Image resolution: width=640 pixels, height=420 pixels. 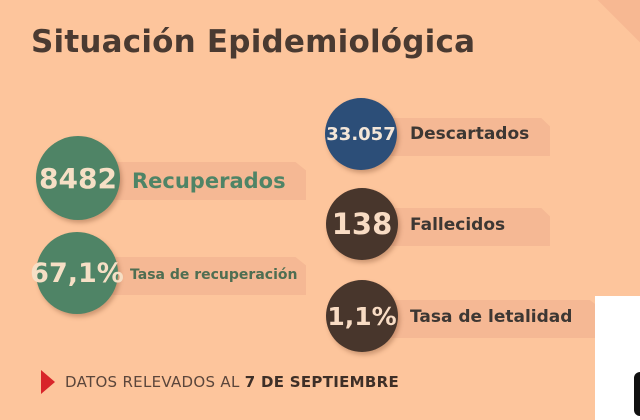 I want to click on recuperados-label: Recuperados, so click(x=209, y=181).